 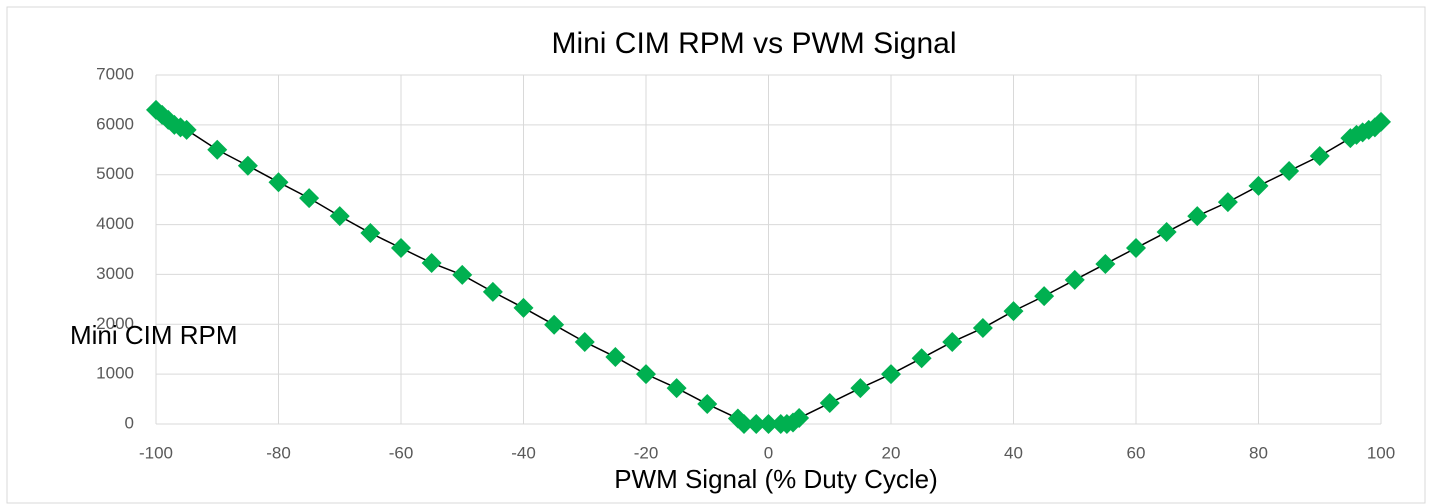 What do you see at coordinates (768, 452) in the screenshot?
I see `x-tick-label: 0` at bounding box center [768, 452].